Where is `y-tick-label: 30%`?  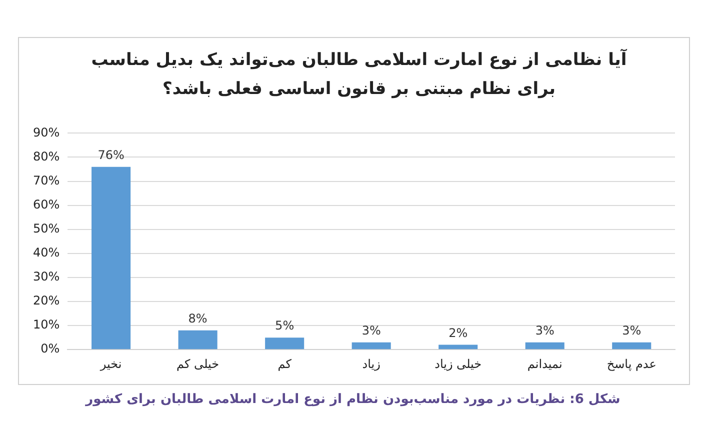 y-tick-label: 30% is located at coordinates (46, 277).